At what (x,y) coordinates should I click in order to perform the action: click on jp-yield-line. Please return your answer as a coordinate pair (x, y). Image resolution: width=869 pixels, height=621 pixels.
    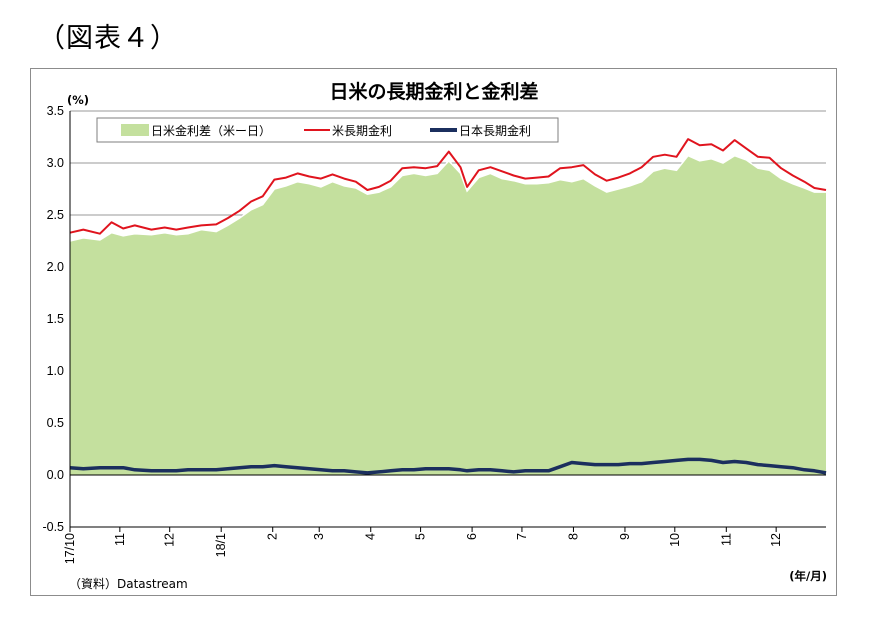
    Looking at the image, I should click on (448, 466).